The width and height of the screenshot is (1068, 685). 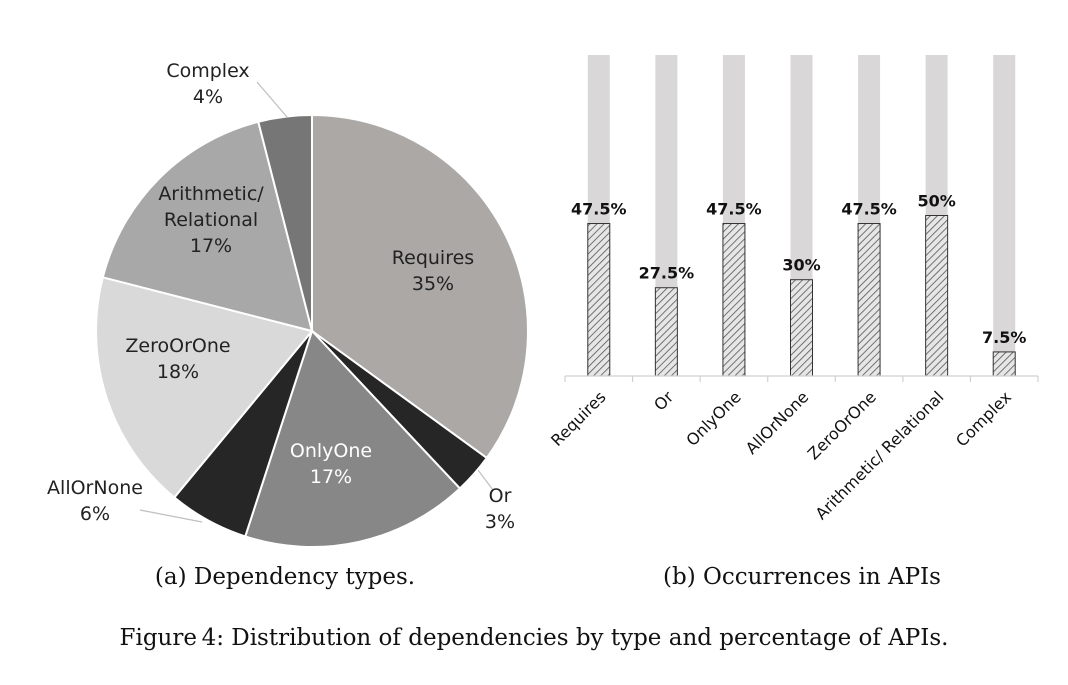 I want to click on bar-value-label: 7.5%, so click(x=1004, y=337).